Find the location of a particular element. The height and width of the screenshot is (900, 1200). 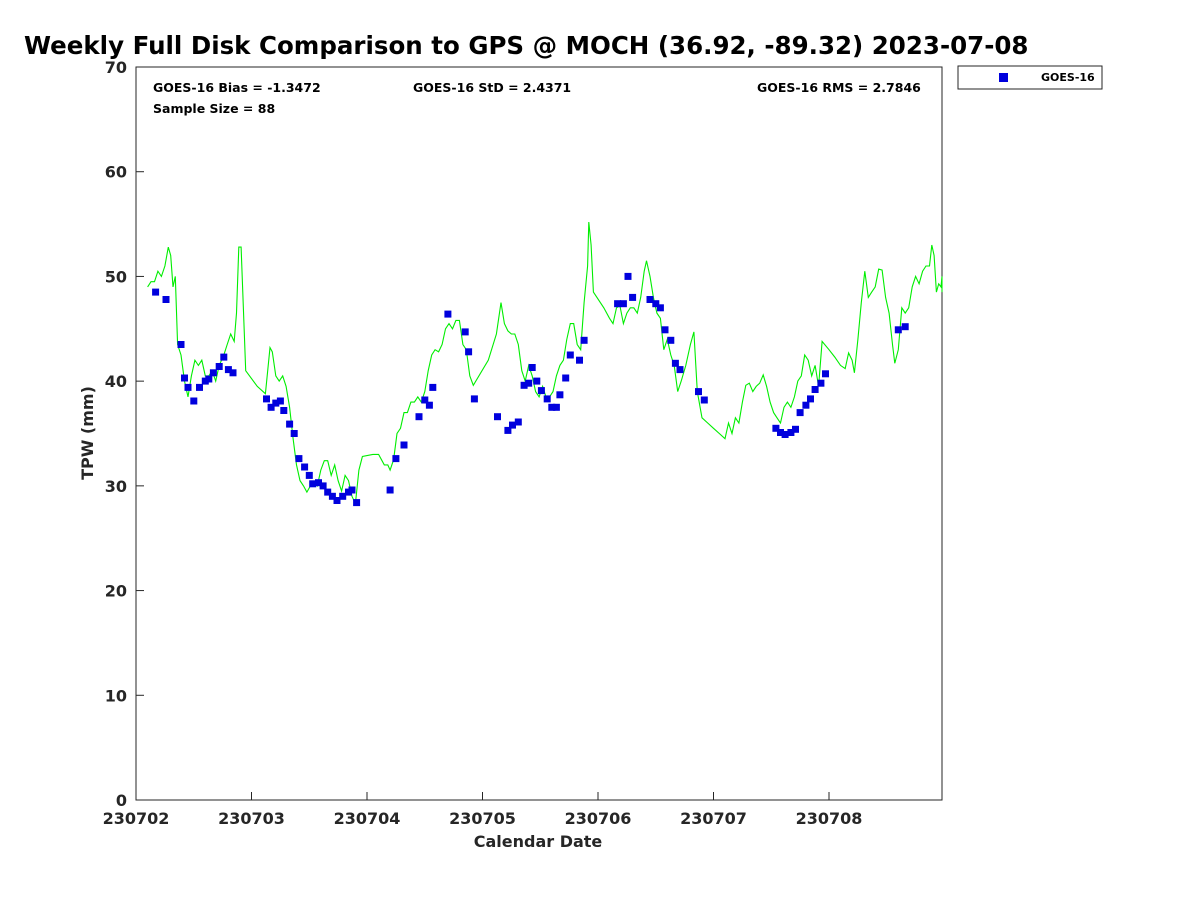

legend: GOES-16 is located at coordinates (1030, 77).